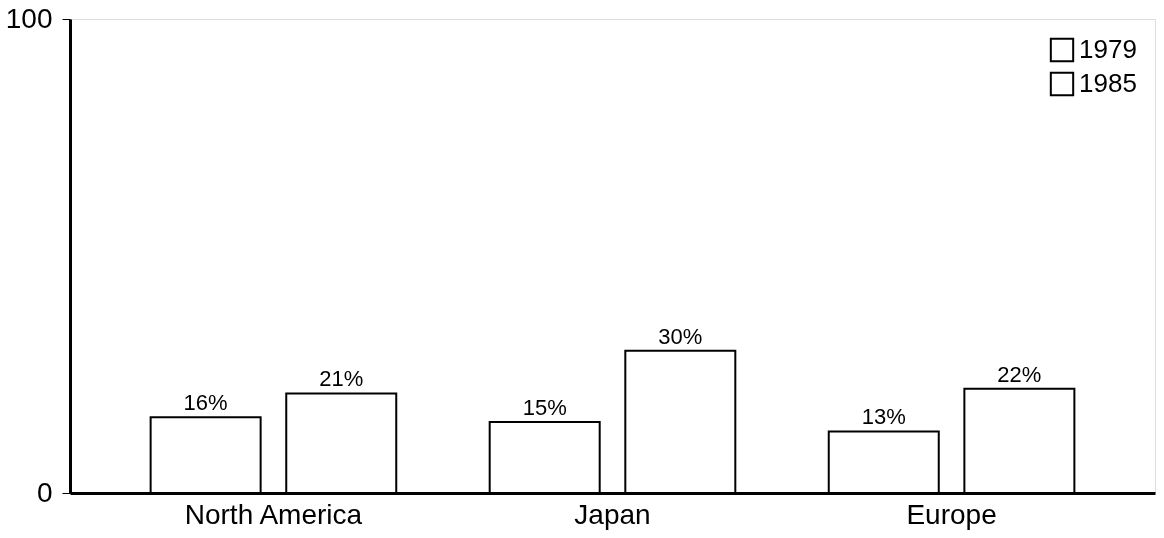 The height and width of the screenshot is (538, 1164). What do you see at coordinates (951, 514) in the screenshot?
I see `x-tick-label: Europe` at bounding box center [951, 514].